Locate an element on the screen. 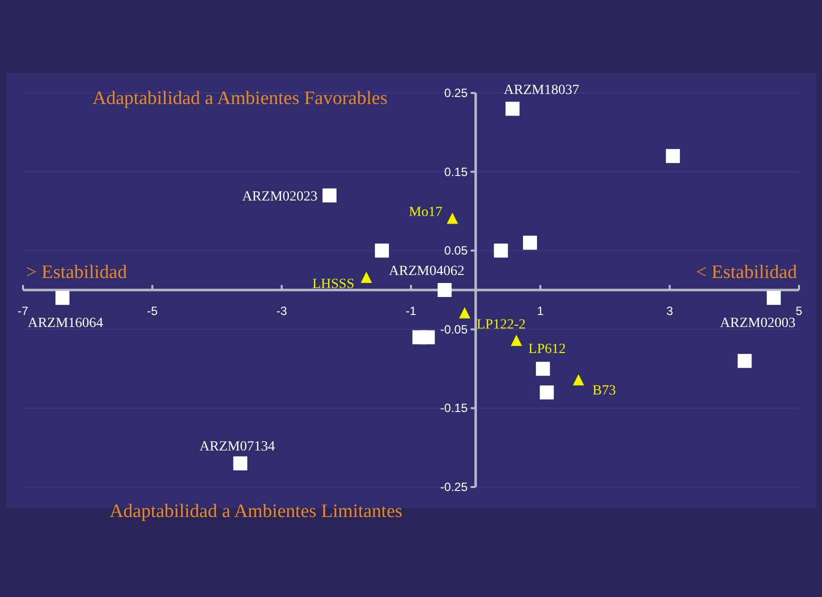 Image resolution: width=822 pixels, height=597 pixels. annotation: LP612 is located at coordinates (547, 350).